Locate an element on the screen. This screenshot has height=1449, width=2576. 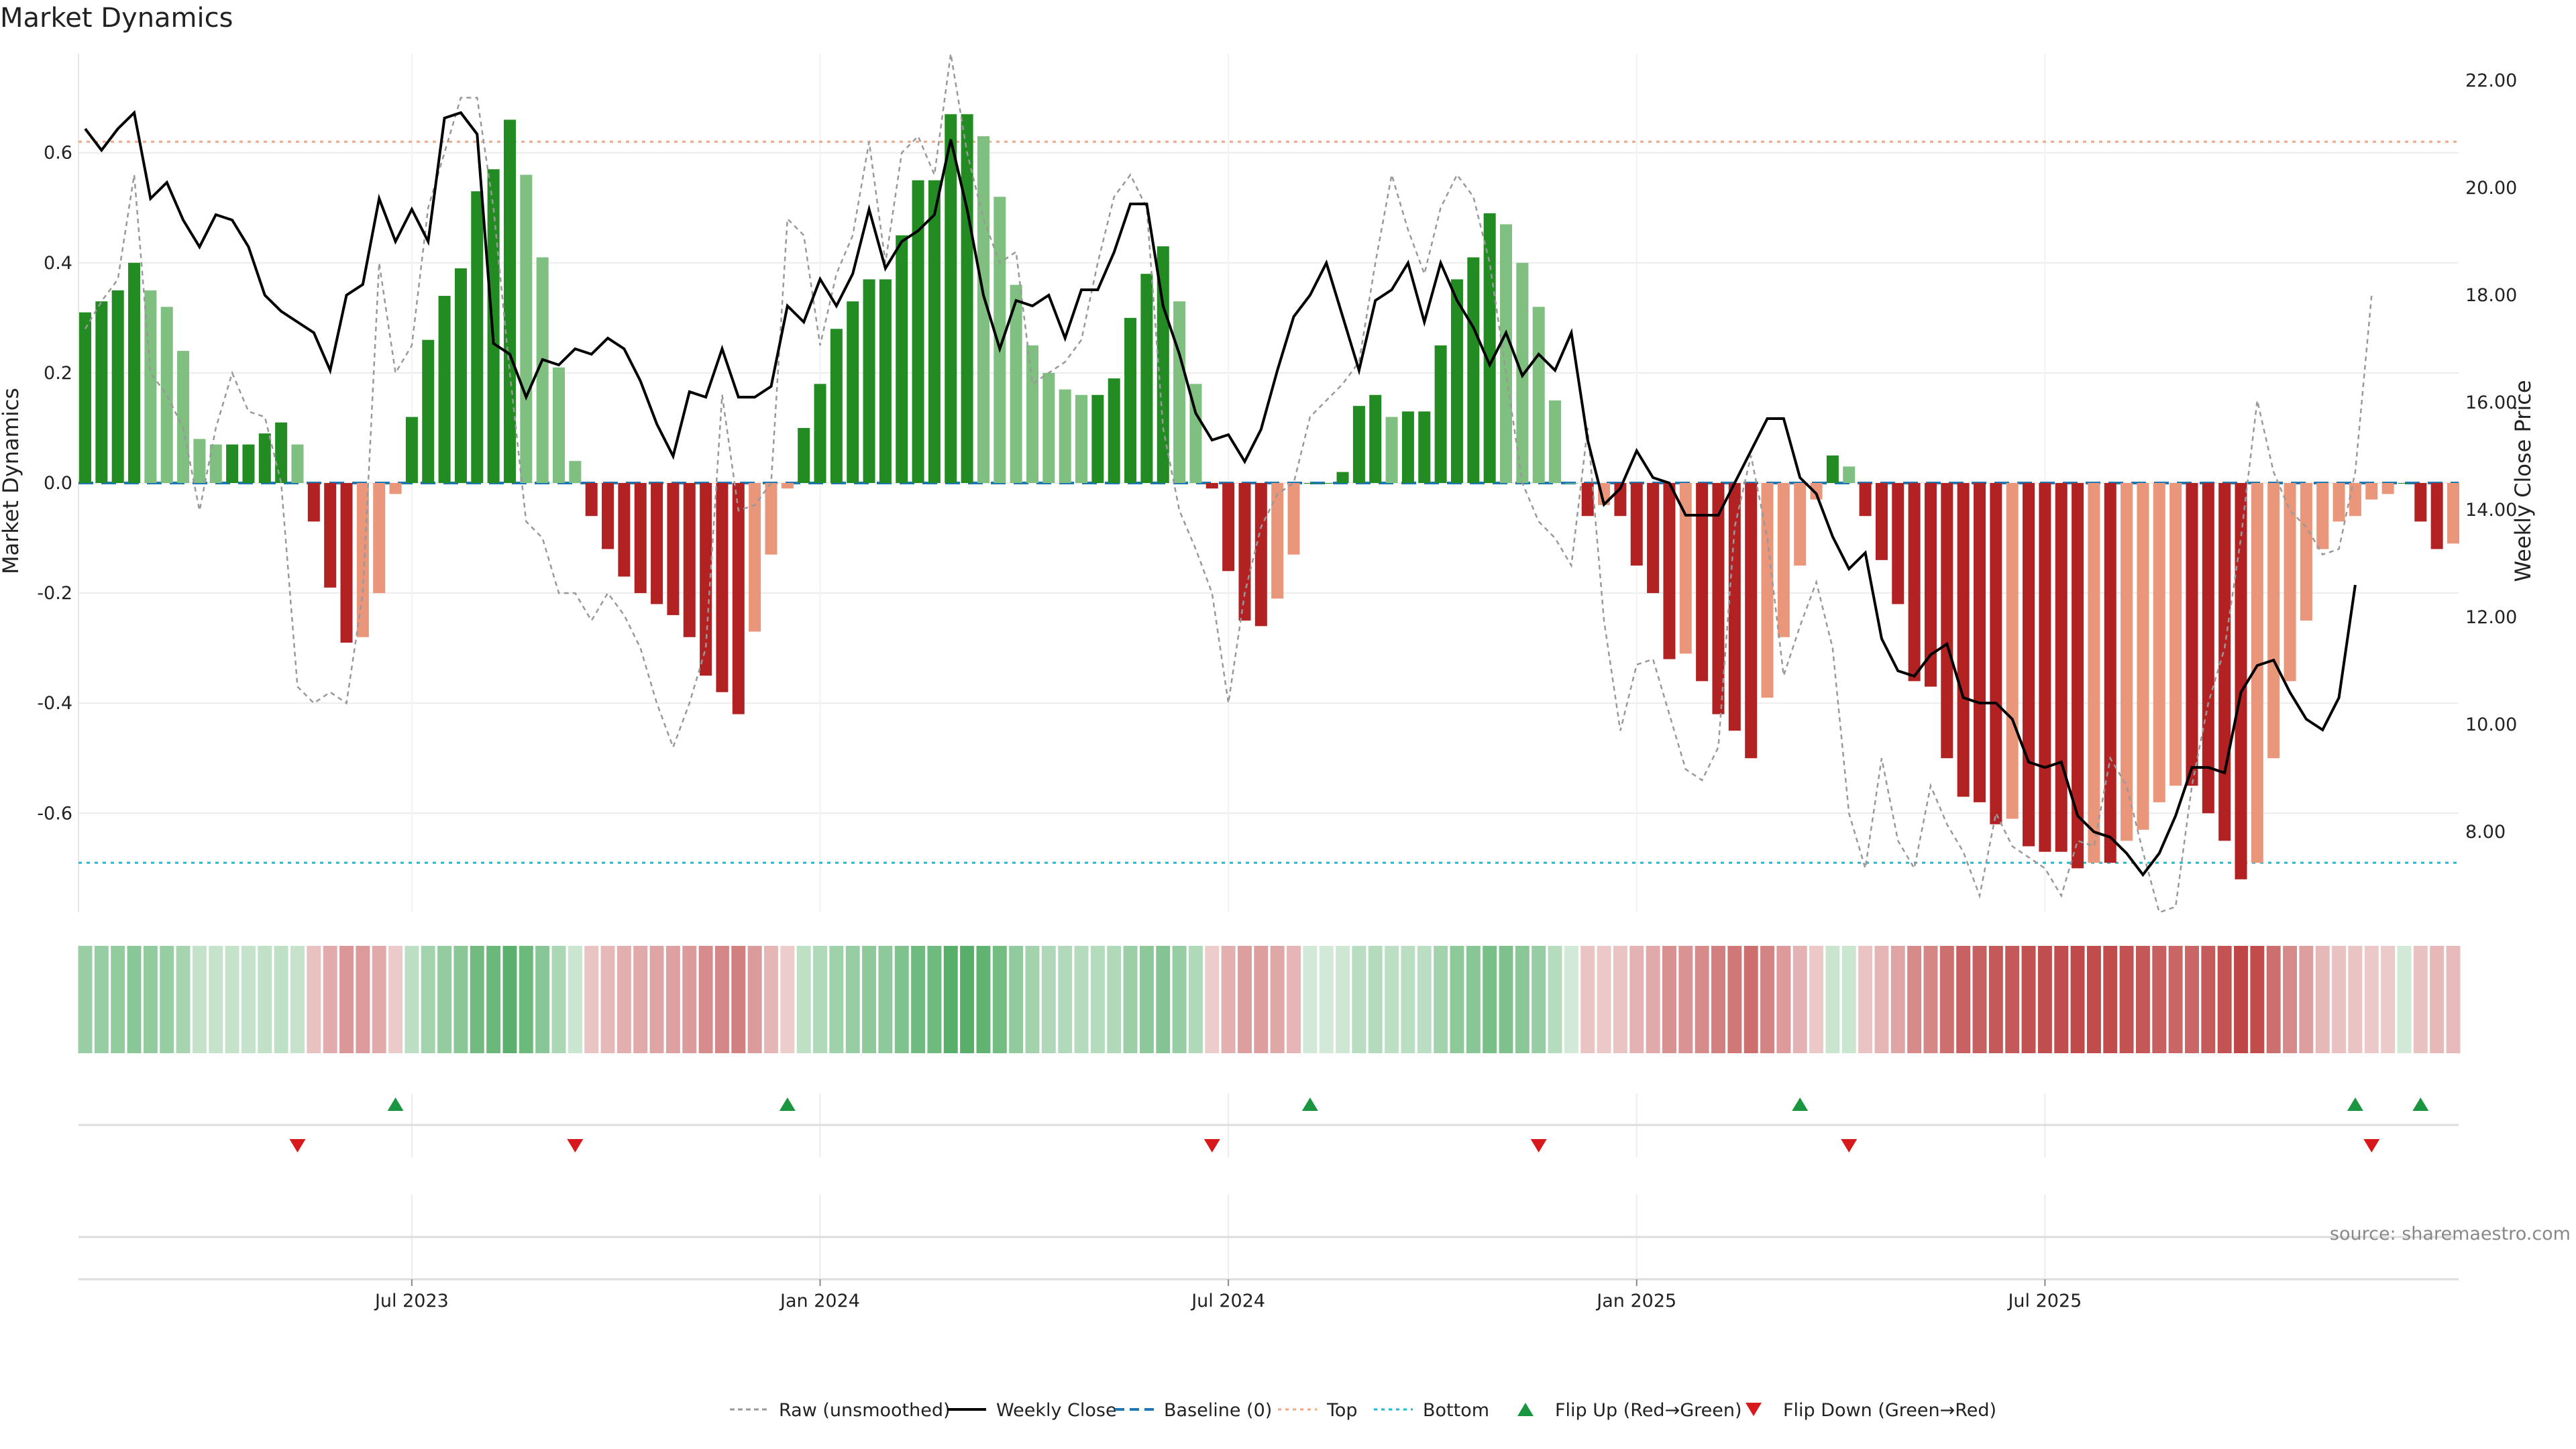
empty-panel is located at coordinates (1268, 1236).